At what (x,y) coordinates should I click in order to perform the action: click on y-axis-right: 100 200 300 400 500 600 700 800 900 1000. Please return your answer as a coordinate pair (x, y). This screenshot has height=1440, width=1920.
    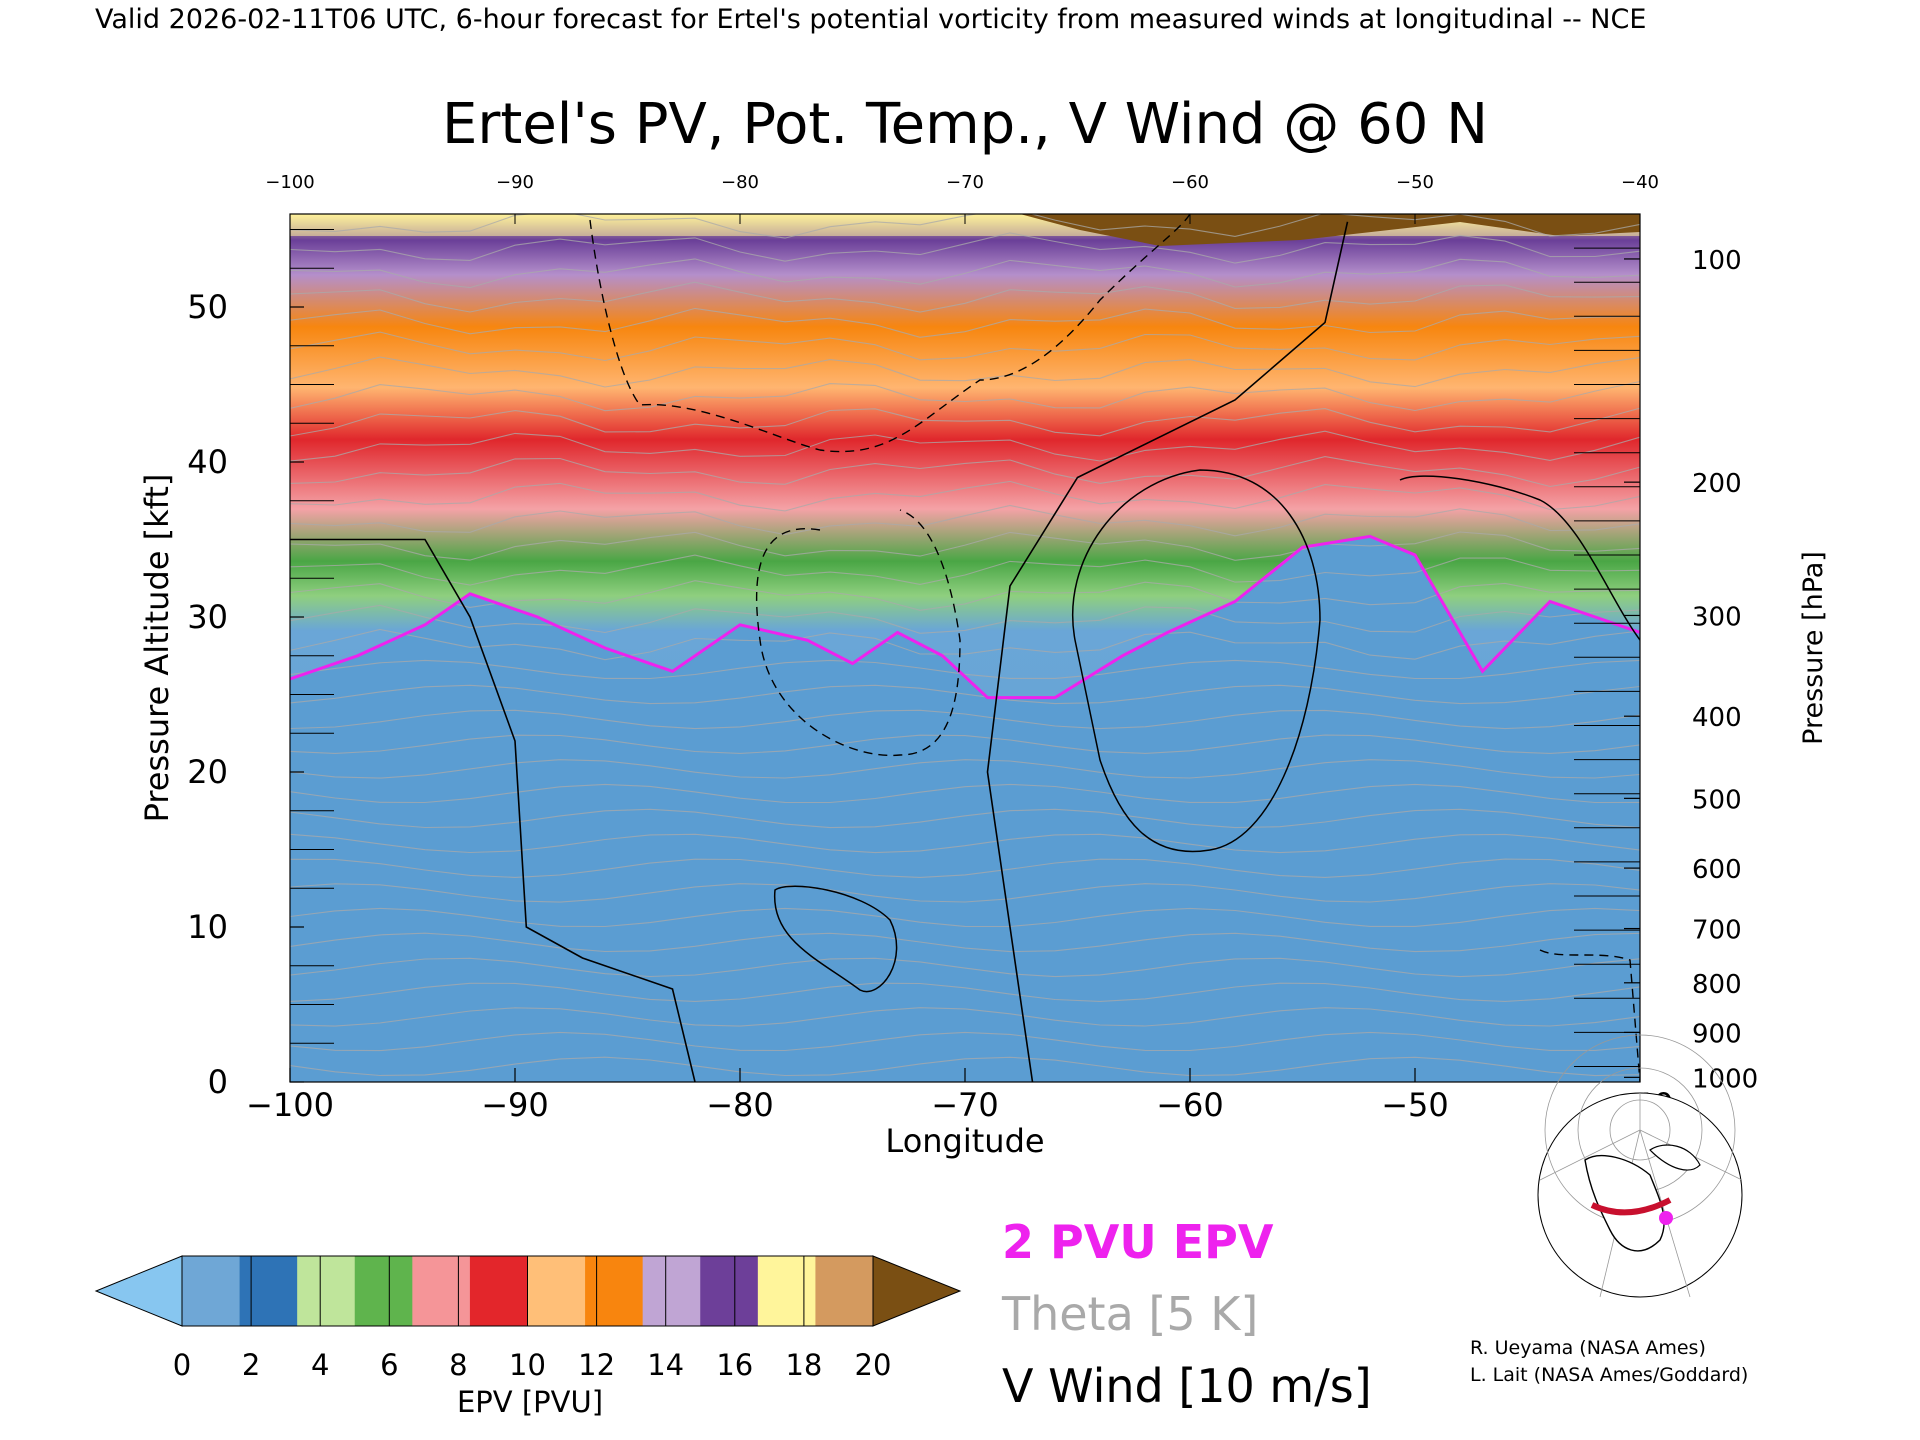
    Looking at the image, I should click on (1666, 670).